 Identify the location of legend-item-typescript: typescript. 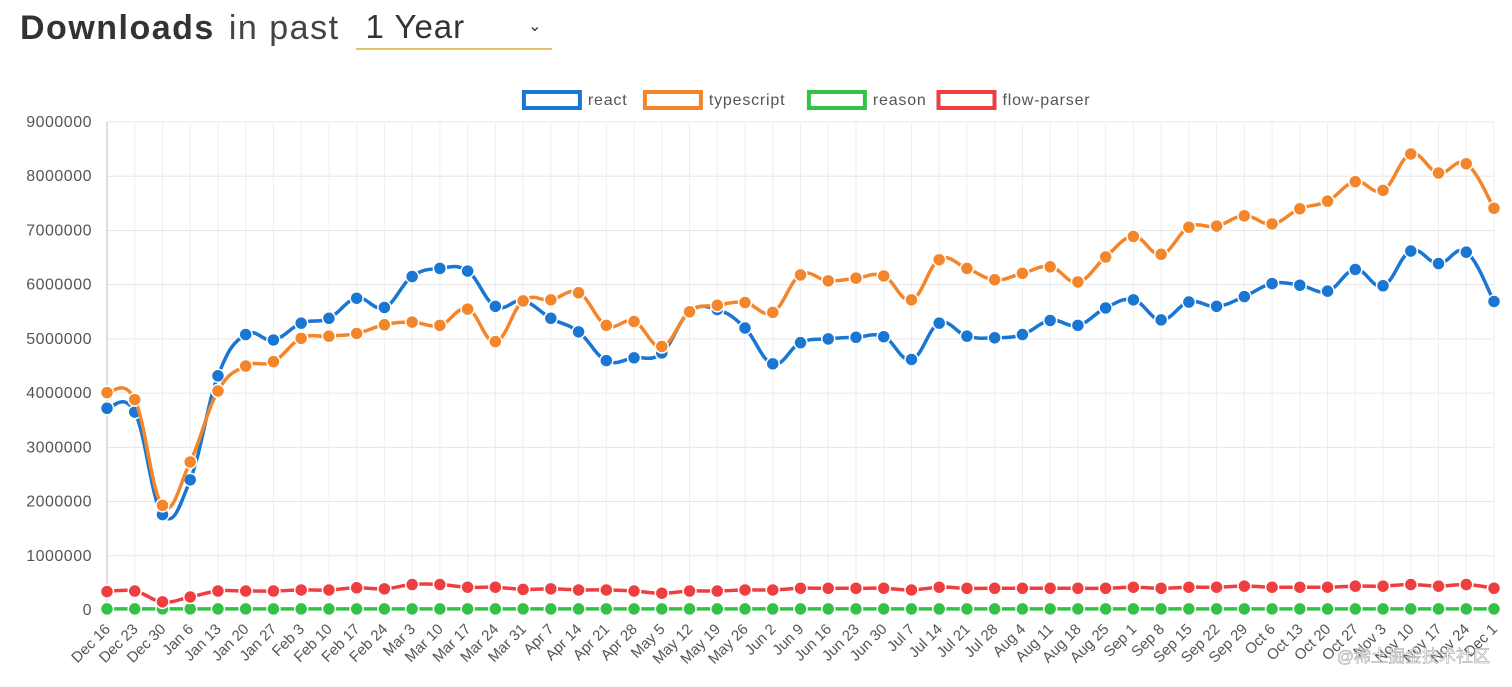
(713, 100).